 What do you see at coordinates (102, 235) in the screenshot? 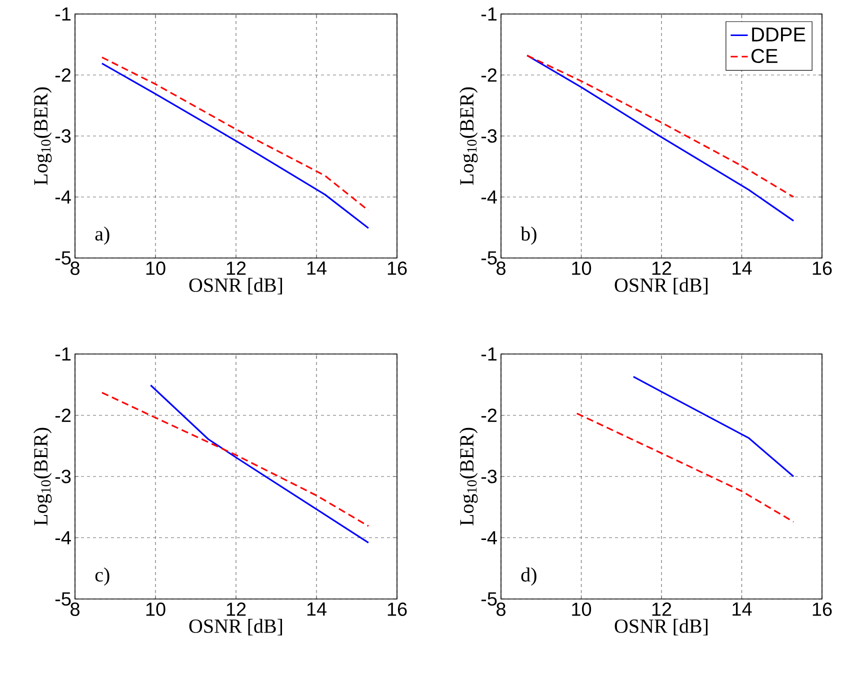
I see `annotation: a)` at bounding box center [102, 235].